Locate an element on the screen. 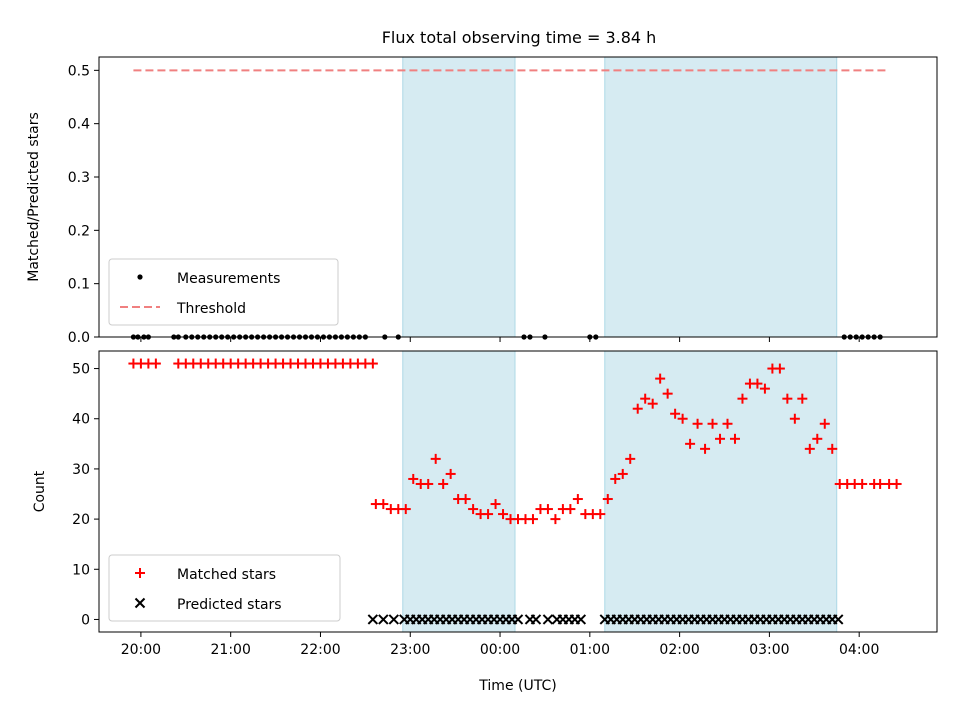 Image resolution: width=960 pixels, height=720 pixels. legend-plus-marker is located at coordinates (140, 573).